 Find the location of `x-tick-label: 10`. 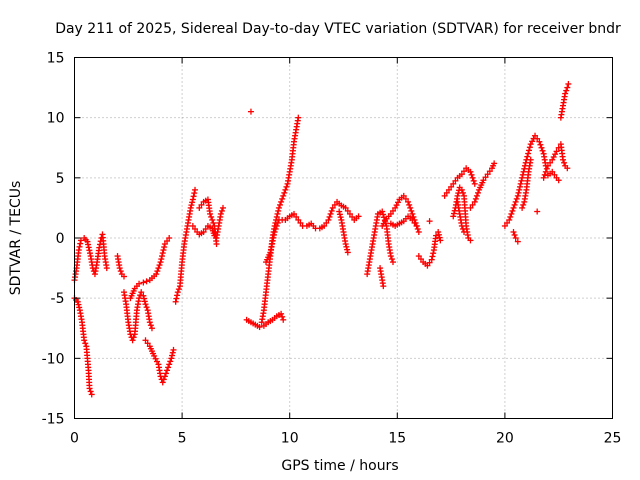

x-tick-label: 10 is located at coordinates (290, 439).